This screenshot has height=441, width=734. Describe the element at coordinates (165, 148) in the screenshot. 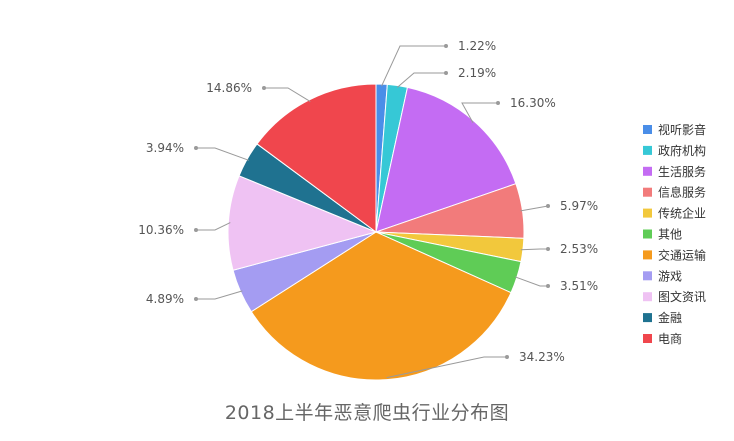

I see `data-label-9: 3.94%` at that location.